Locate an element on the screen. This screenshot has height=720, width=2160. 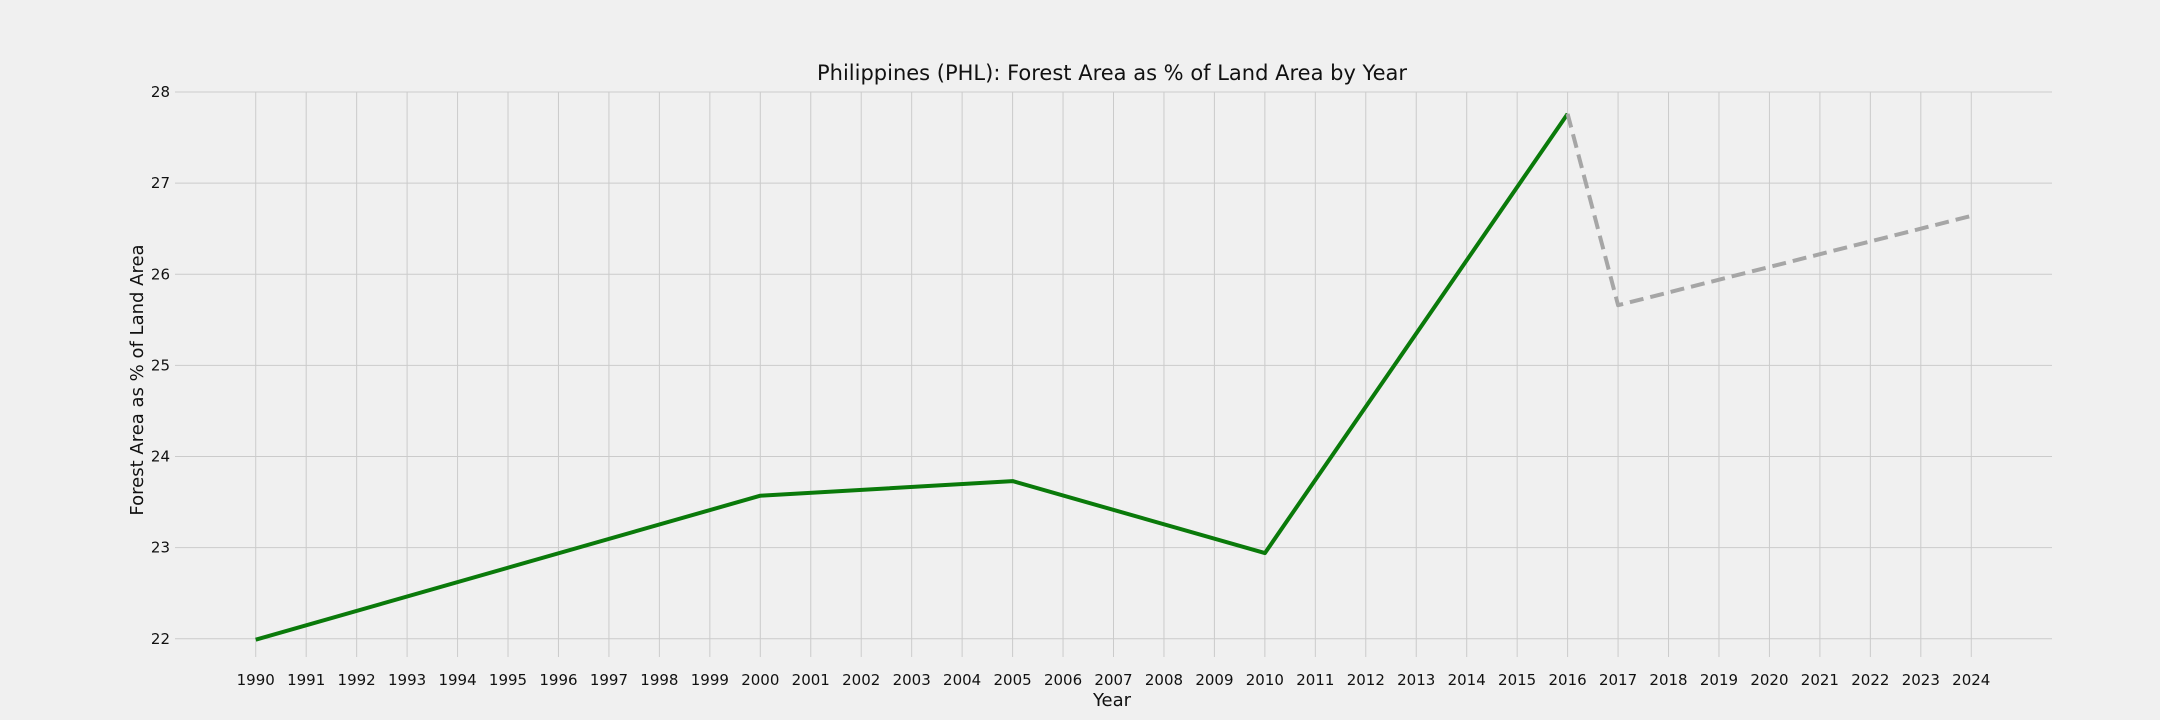
y-tick-label: 25 is located at coordinates (160, 365).